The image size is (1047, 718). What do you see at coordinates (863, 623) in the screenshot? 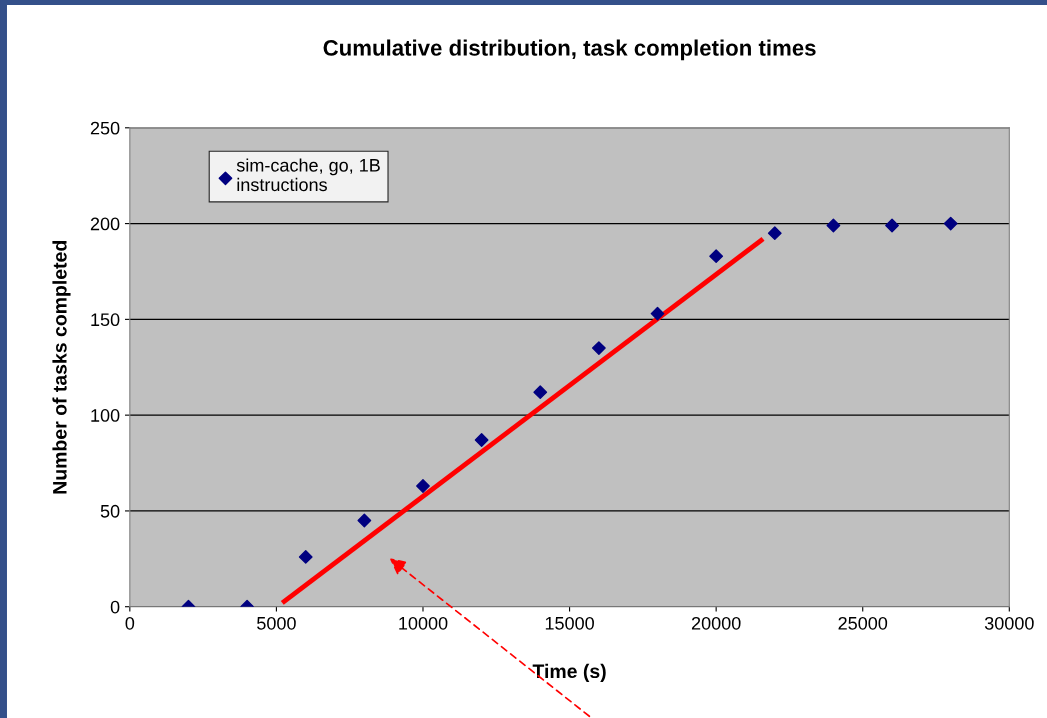
I see `x-tick-label: 25000` at bounding box center [863, 623].